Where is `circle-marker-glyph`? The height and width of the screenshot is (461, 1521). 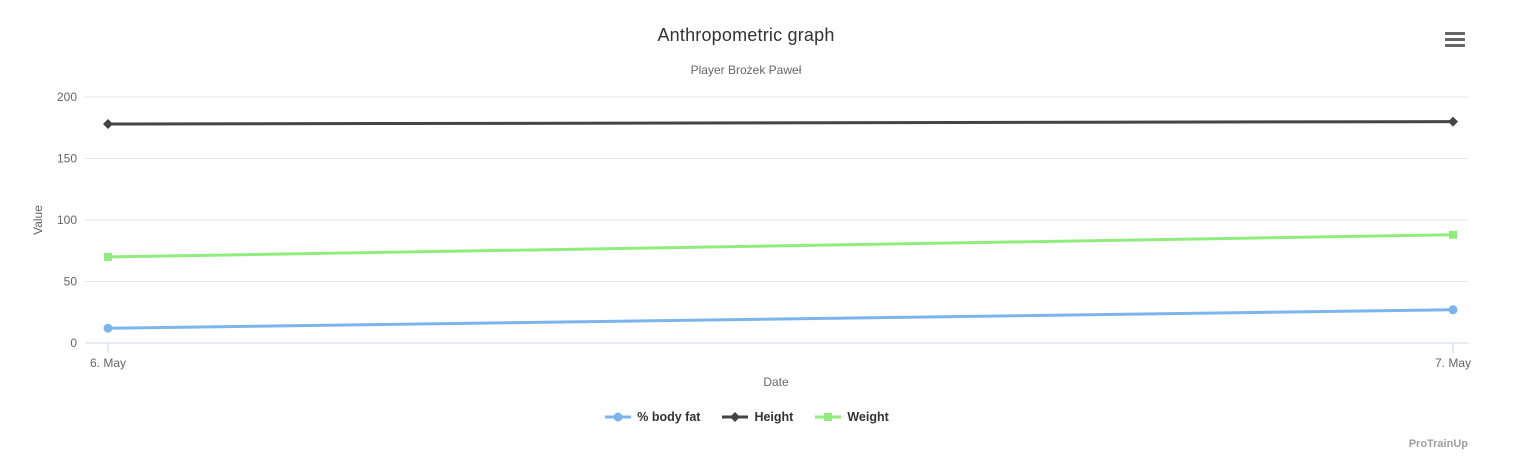 circle-marker-glyph is located at coordinates (618, 417).